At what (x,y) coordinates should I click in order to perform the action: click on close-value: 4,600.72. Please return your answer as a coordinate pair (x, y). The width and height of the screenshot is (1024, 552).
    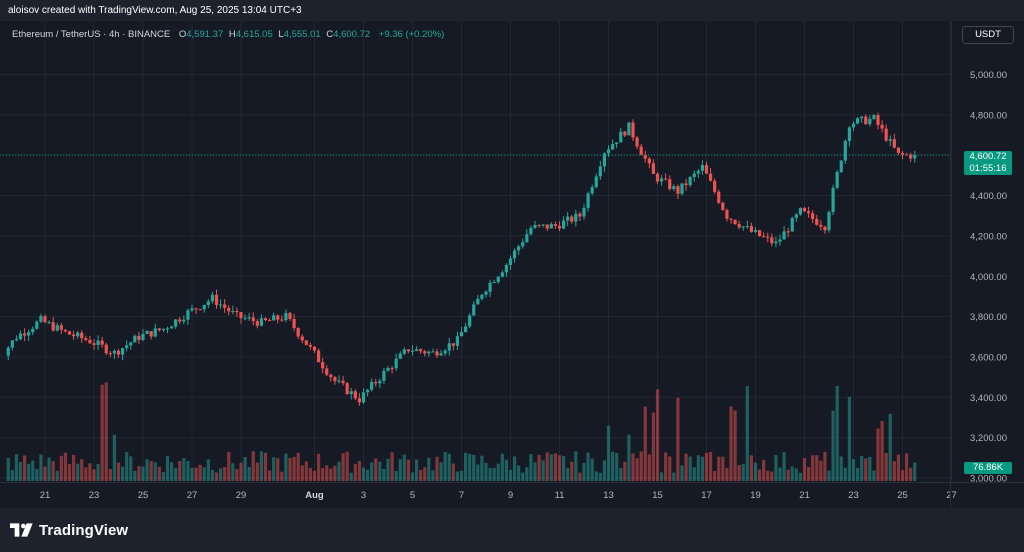
    Looking at the image, I should click on (352, 34).